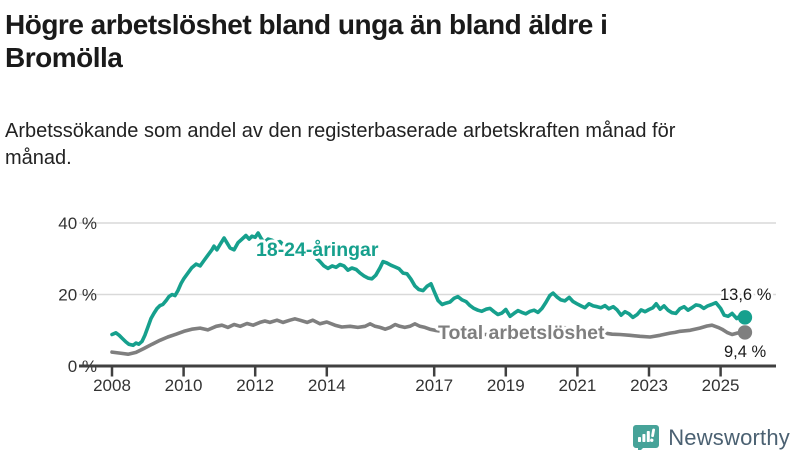 Image resolution: width=800 pixels, height=450 pixels. I want to click on total-series-label: Total arbetslöshet, so click(521, 333).